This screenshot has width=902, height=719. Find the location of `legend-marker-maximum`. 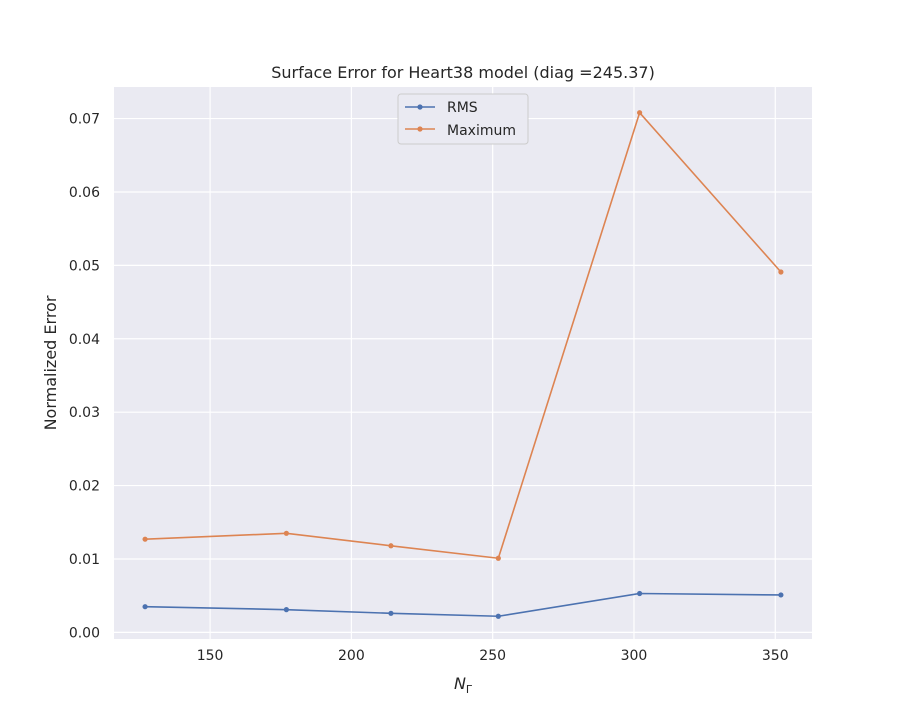

legend-marker-maximum is located at coordinates (420, 129).